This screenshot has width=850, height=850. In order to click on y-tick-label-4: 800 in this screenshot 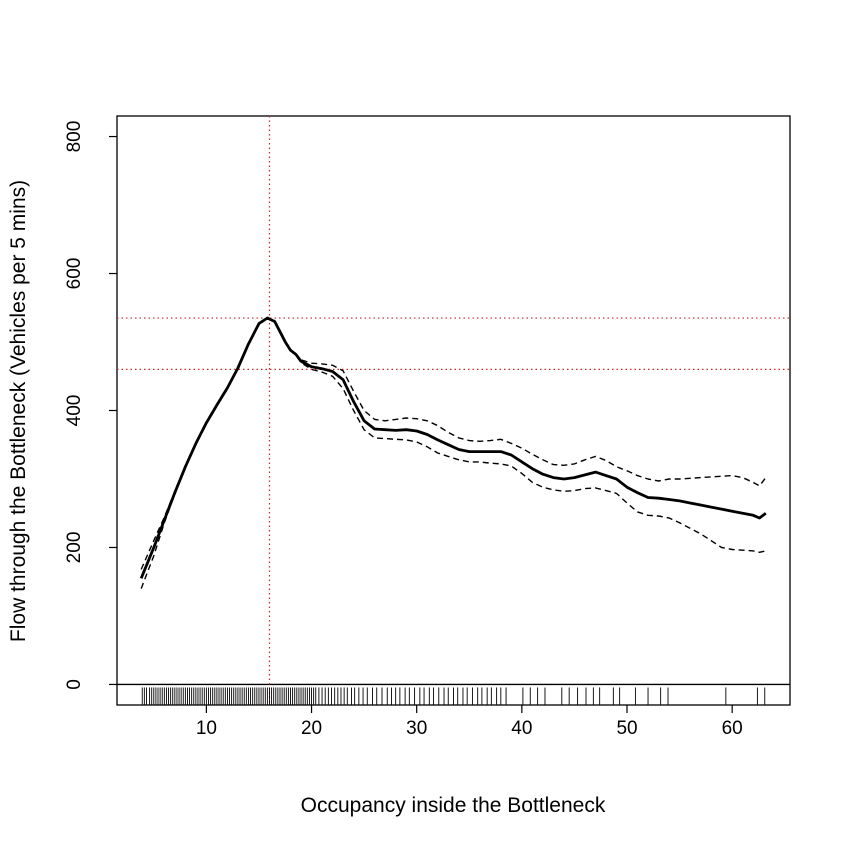, I will do `click(74, 137)`.